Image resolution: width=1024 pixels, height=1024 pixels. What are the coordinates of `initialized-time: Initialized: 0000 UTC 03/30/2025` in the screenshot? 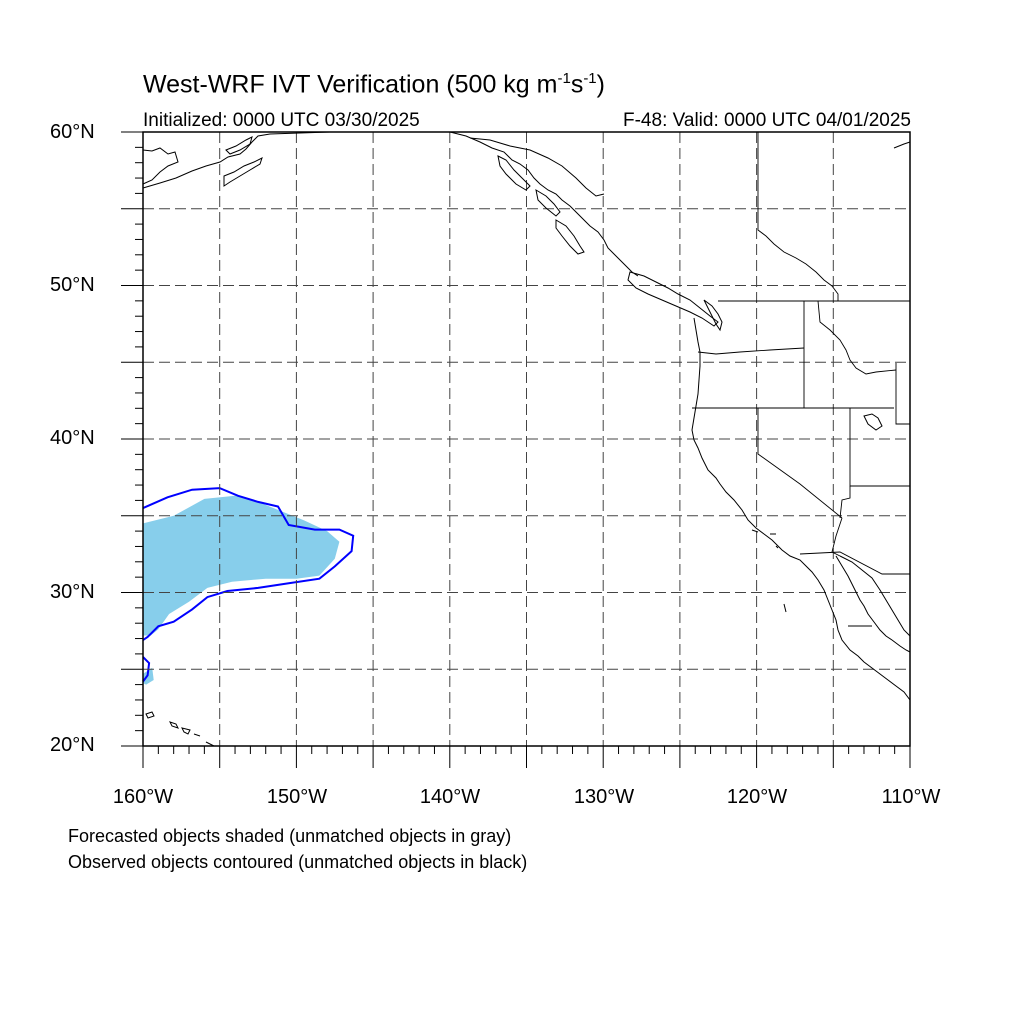 It's located at (281, 120).